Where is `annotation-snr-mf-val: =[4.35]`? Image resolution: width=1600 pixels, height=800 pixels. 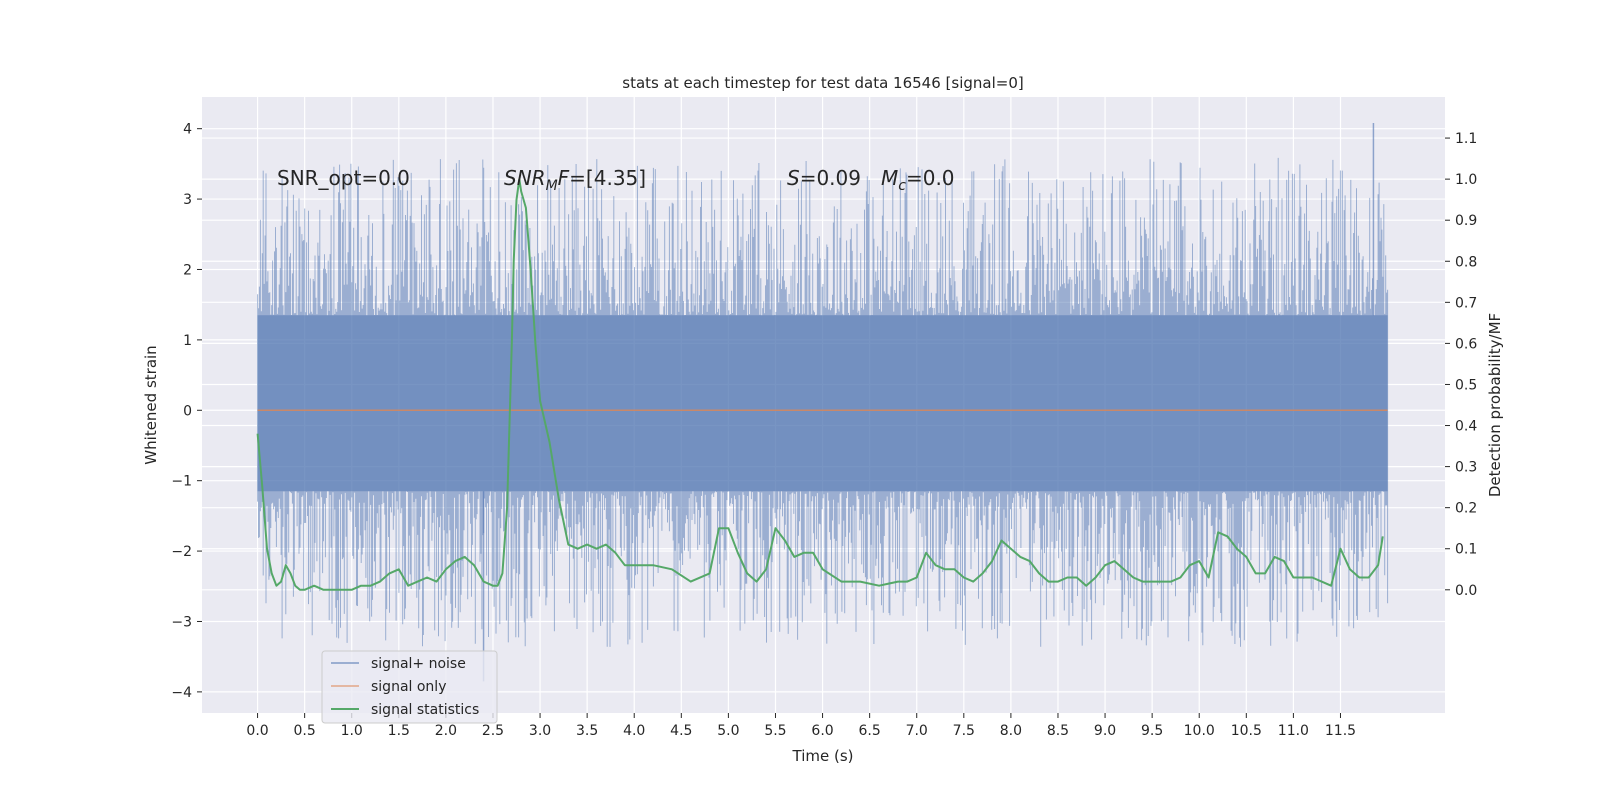 annotation-snr-mf-val: =[4.35] is located at coordinates (607, 178).